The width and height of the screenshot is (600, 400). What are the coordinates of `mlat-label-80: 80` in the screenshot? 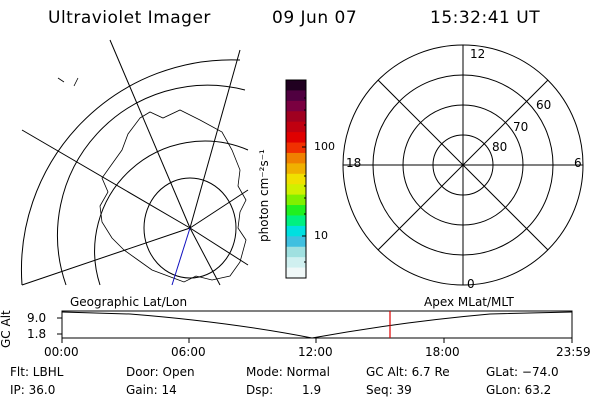 It's located at (500, 147).